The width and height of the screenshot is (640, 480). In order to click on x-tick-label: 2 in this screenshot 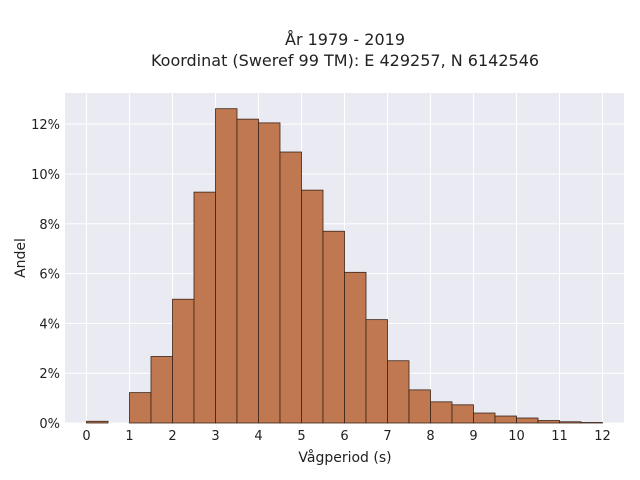, I will do `click(172, 436)`.